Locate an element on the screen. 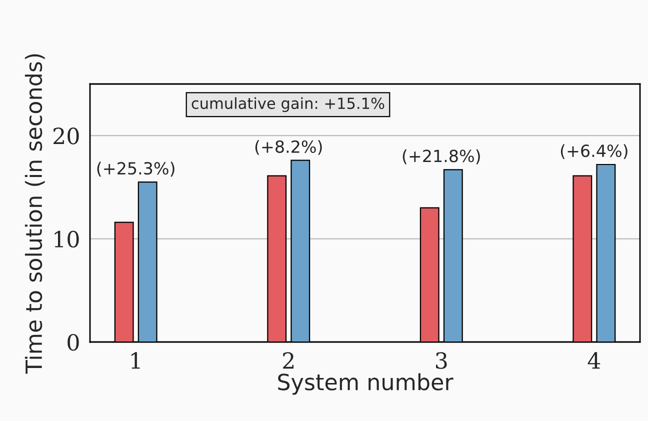 Image resolution: width=648 pixels, height=421 pixels. annotation: (+6.4%) is located at coordinates (594, 152).